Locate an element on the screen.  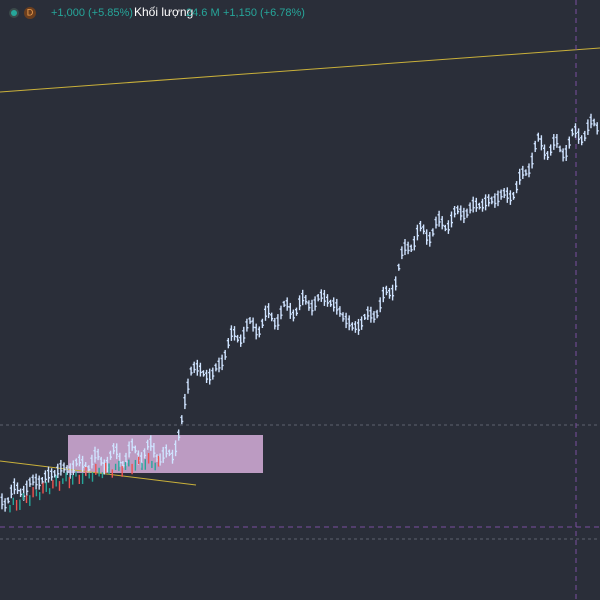
interval: D is located at coordinates (30, 12).